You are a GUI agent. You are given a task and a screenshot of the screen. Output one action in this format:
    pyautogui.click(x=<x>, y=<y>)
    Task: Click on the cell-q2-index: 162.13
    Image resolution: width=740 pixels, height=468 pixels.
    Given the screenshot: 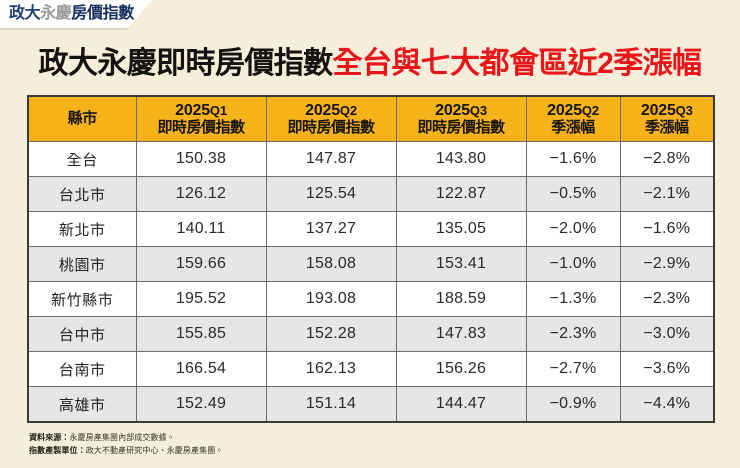 What is the action you would take?
    pyautogui.click(x=331, y=369)
    